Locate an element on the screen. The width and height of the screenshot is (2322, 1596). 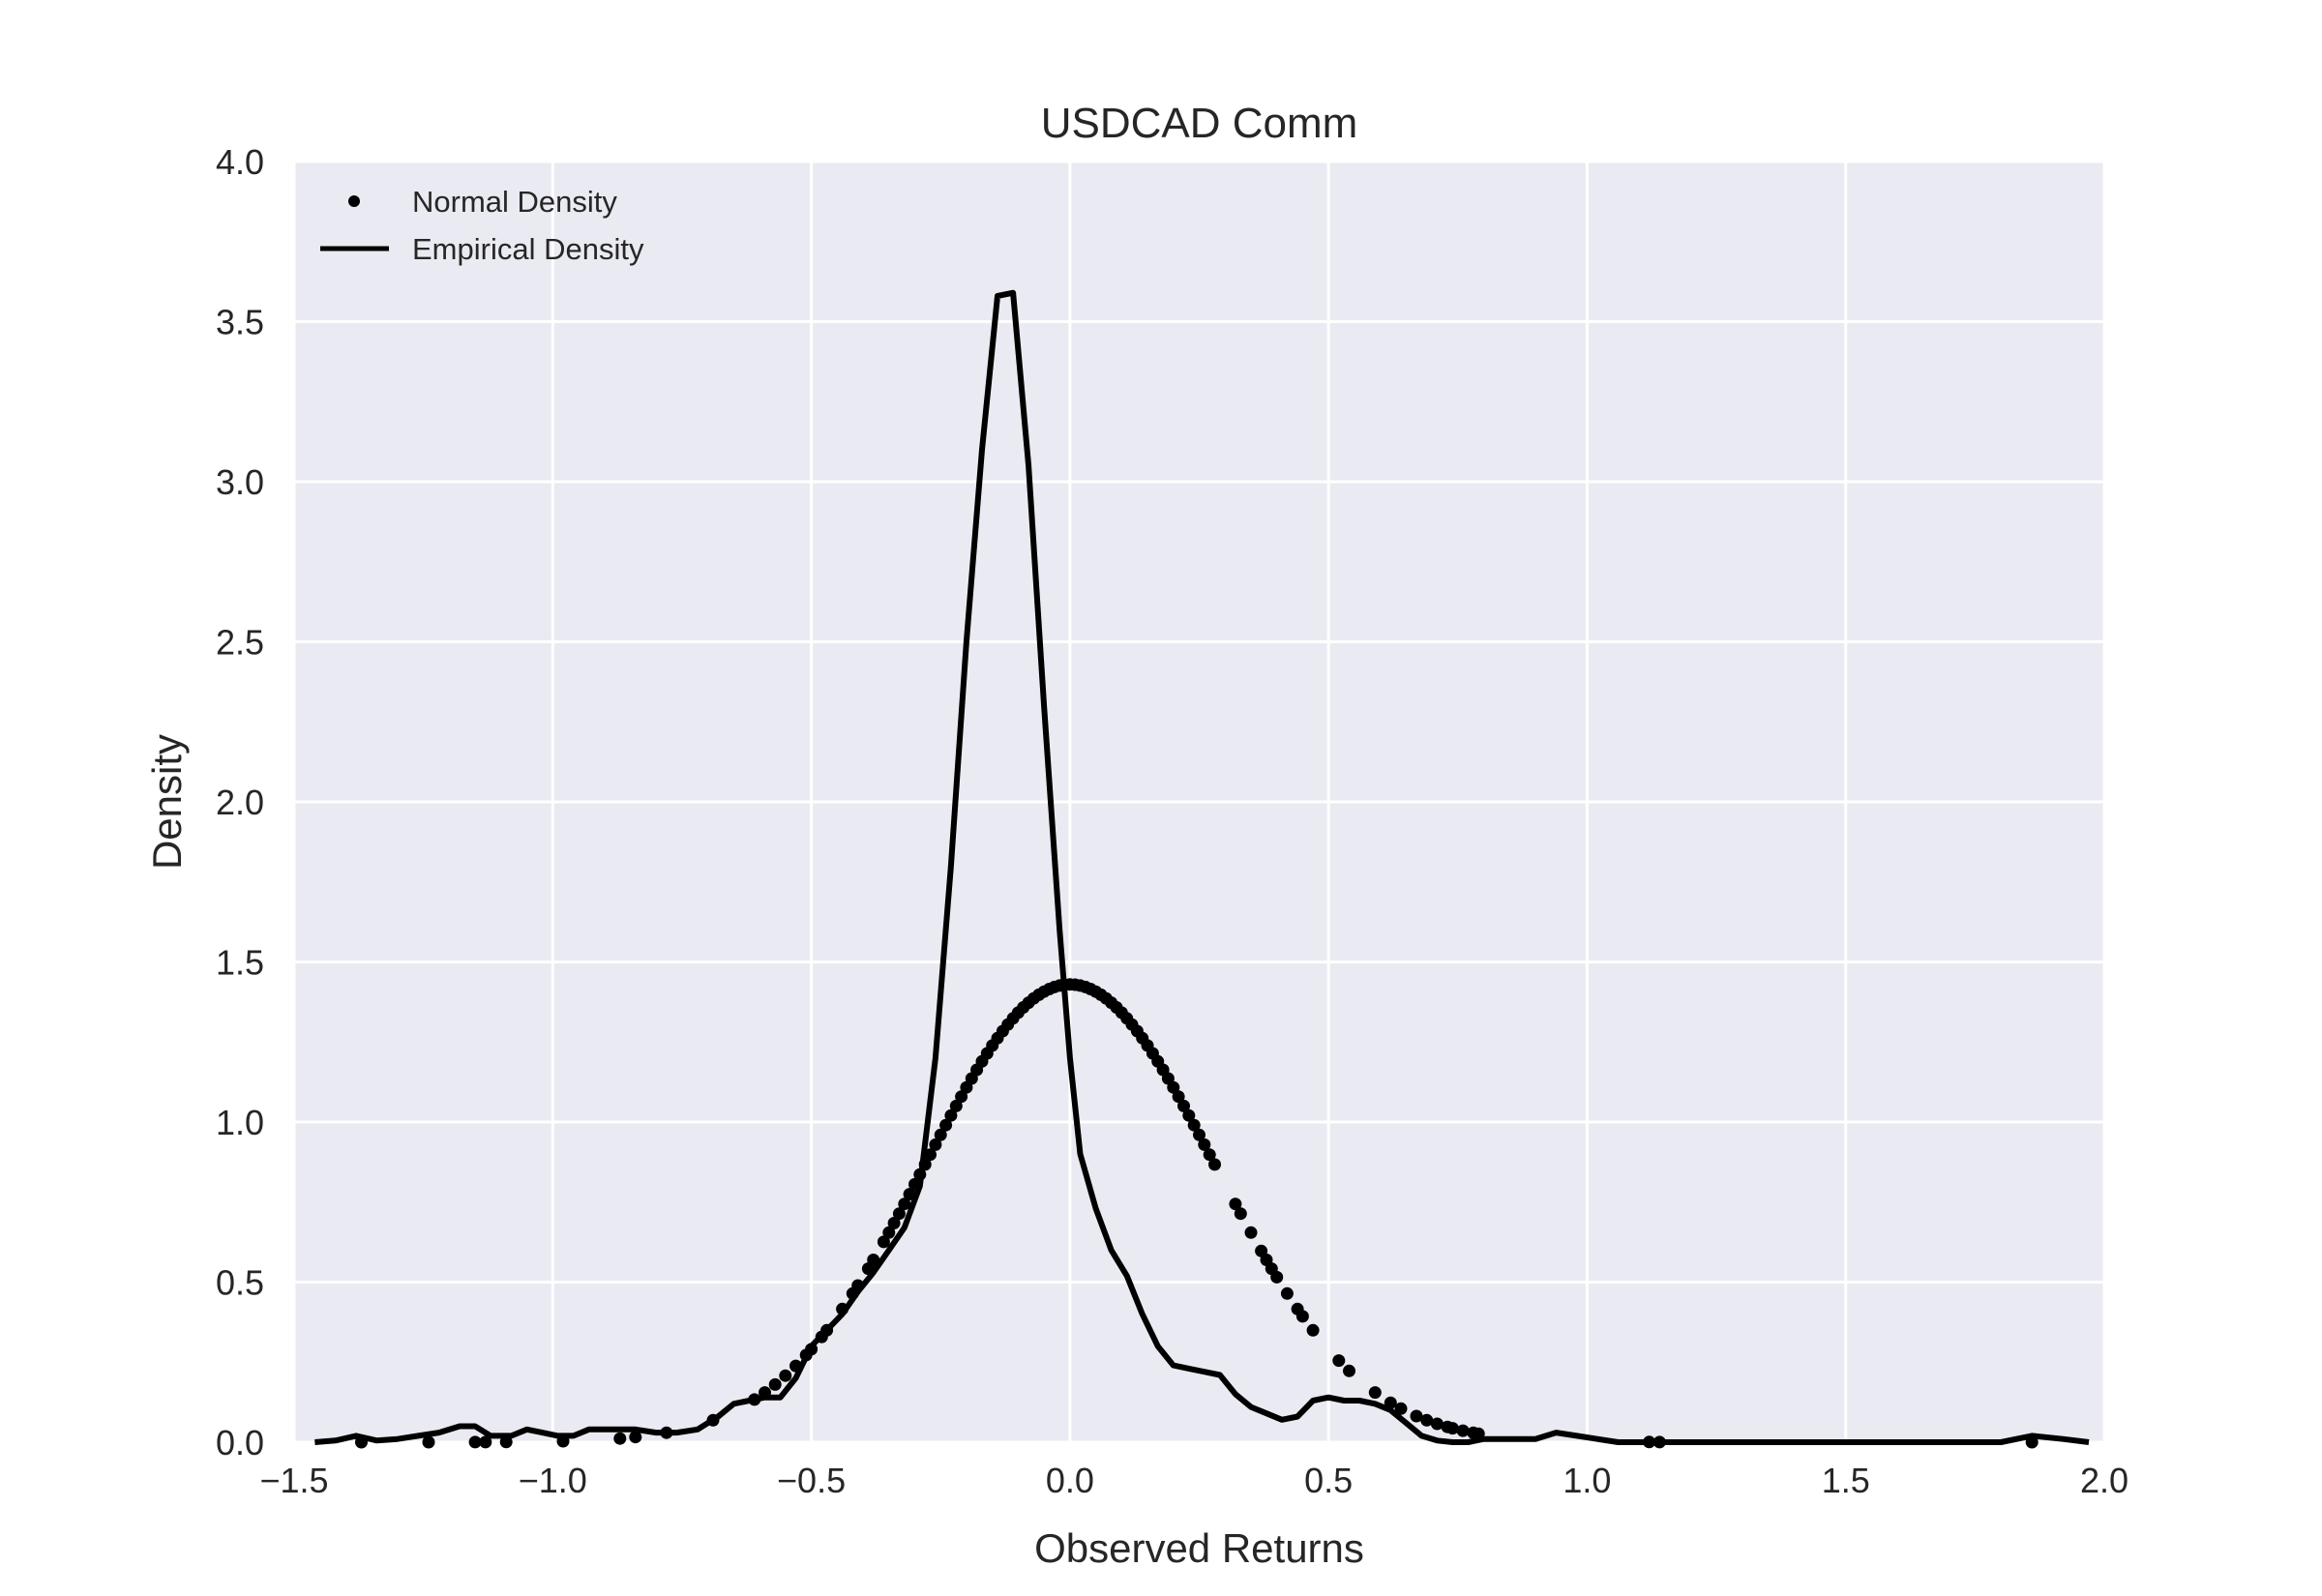
x-tick-label: 2.0 is located at coordinates (2104, 1480).